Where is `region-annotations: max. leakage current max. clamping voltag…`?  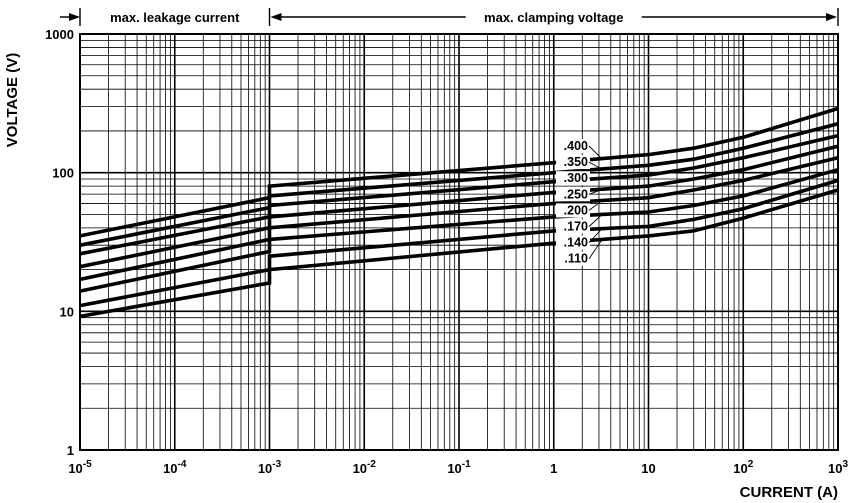 region-annotations: max. leakage current max. clamping voltag… is located at coordinates (449, 17).